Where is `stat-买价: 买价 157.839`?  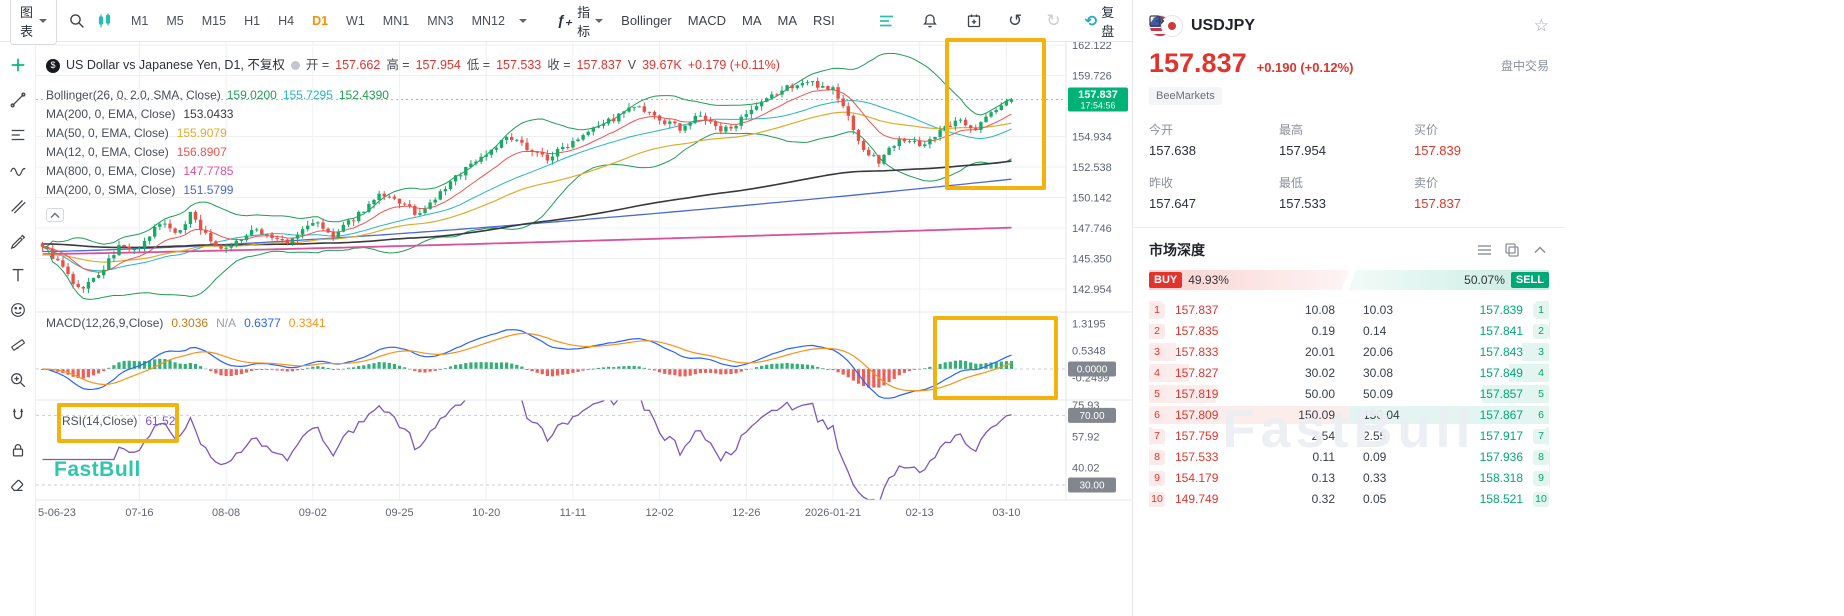 stat-买价: 买价 157.839 is located at coordinates (1437, 140).